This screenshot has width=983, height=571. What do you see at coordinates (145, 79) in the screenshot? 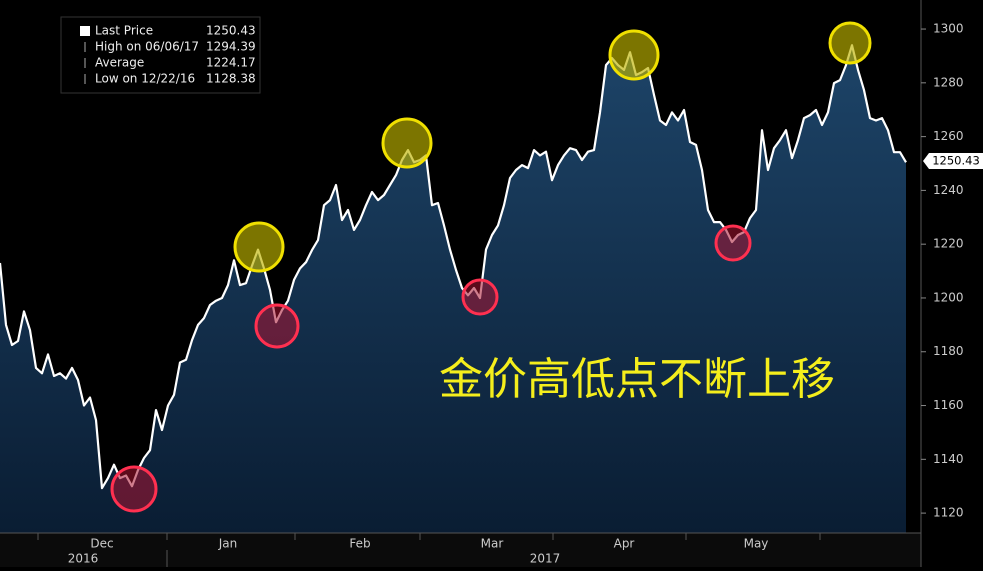
I see `legend-name: Low on 12/22/16` at bounding box center [145, 79].